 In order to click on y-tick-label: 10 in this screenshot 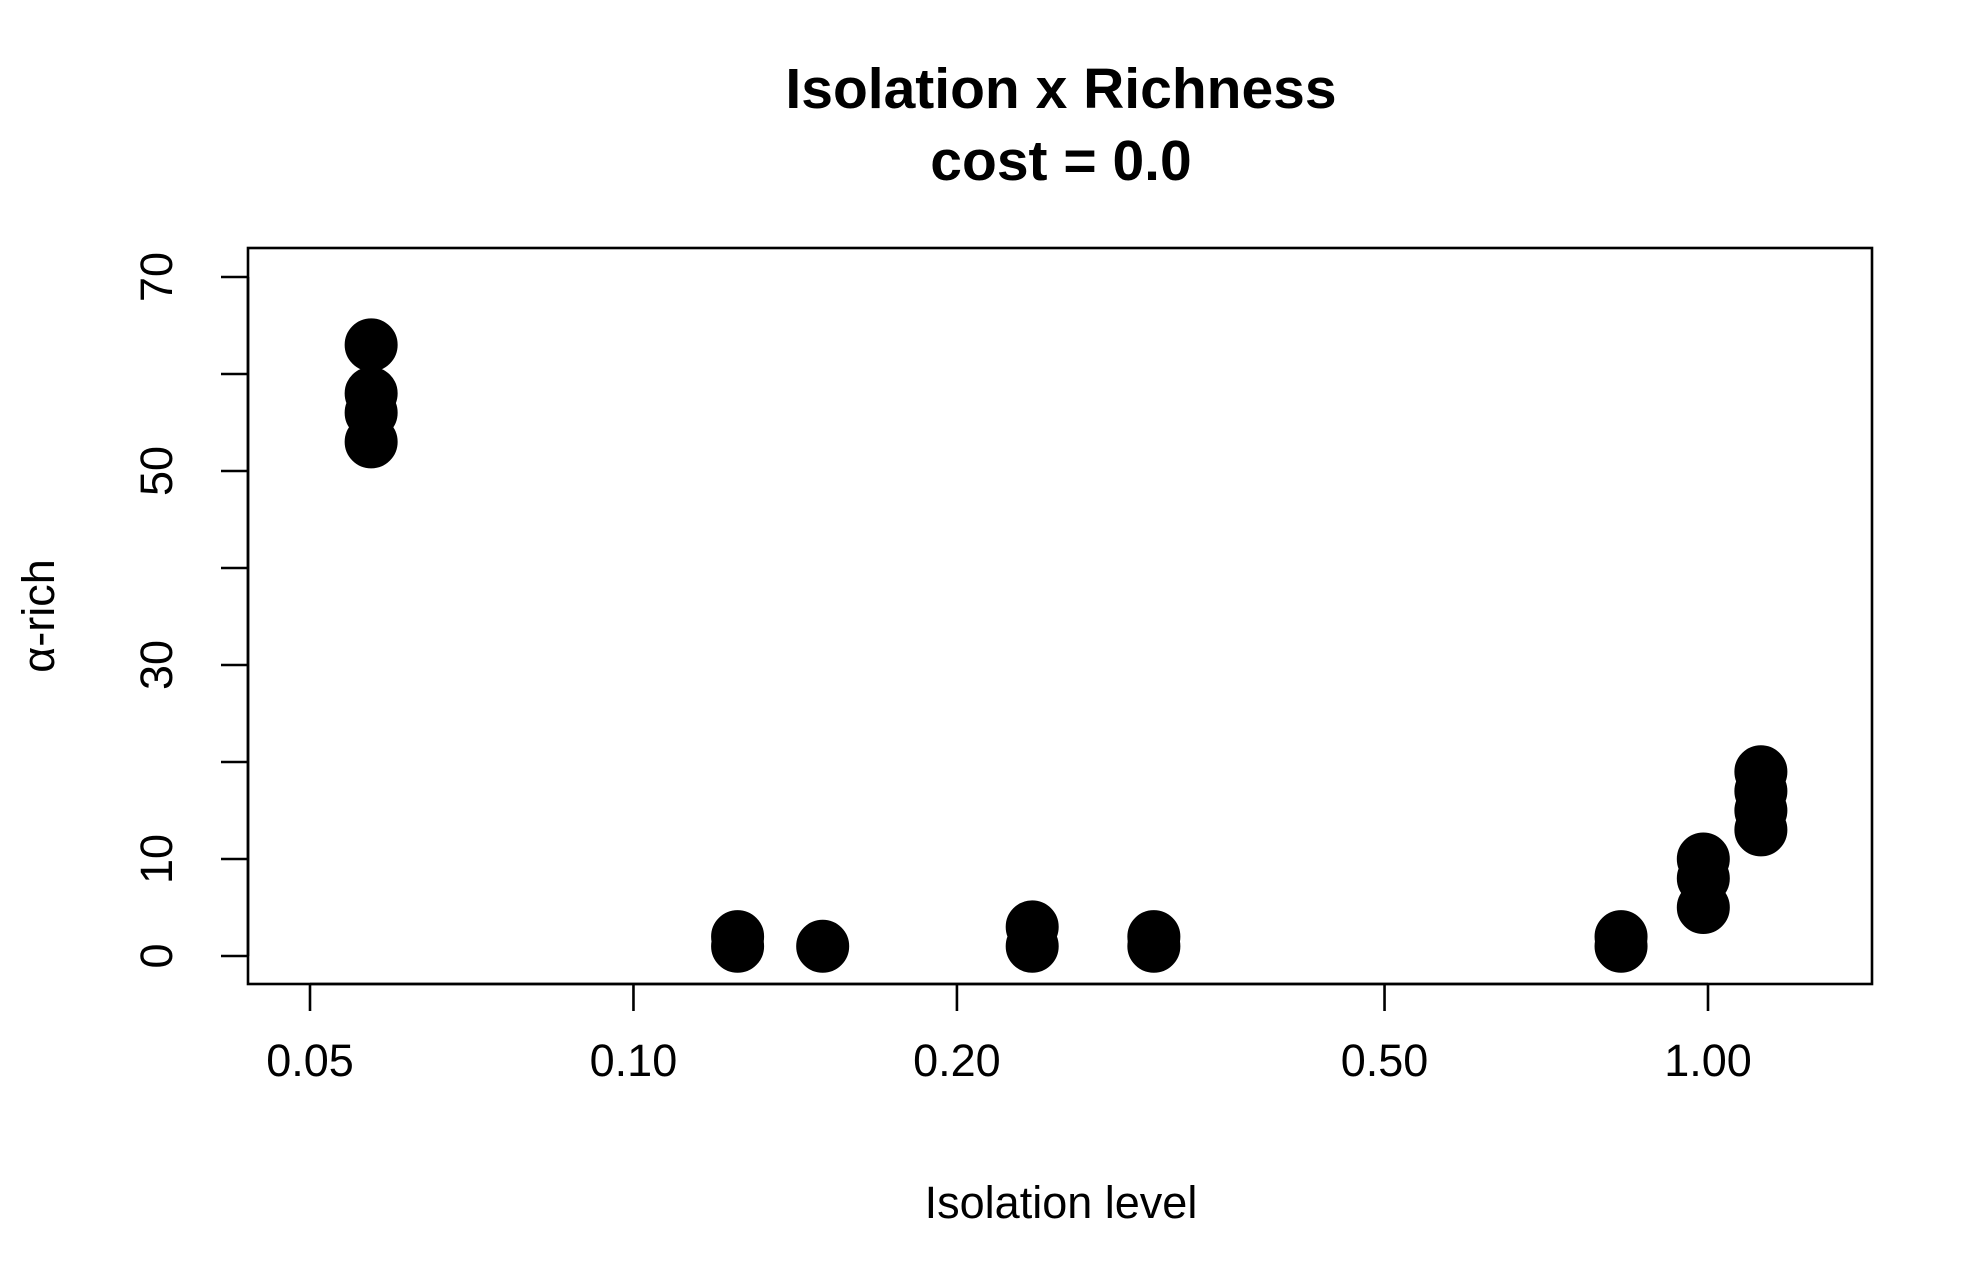, I will do `click(156, 859)`.